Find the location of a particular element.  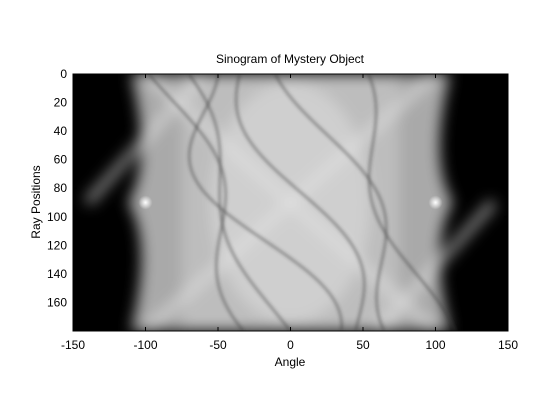

x-tick-label: -50 is located at coordinates (218, 345).